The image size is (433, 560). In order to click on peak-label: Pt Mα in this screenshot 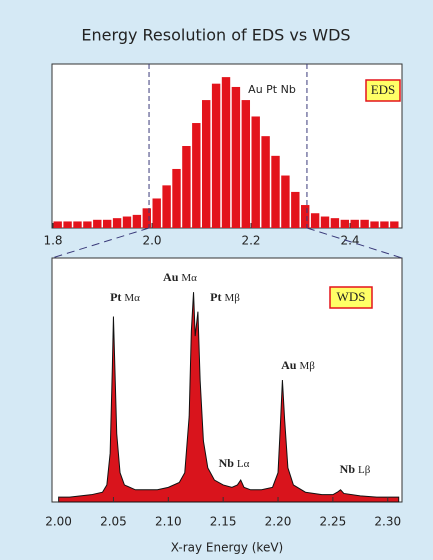, I will do `click(125, 297)`.